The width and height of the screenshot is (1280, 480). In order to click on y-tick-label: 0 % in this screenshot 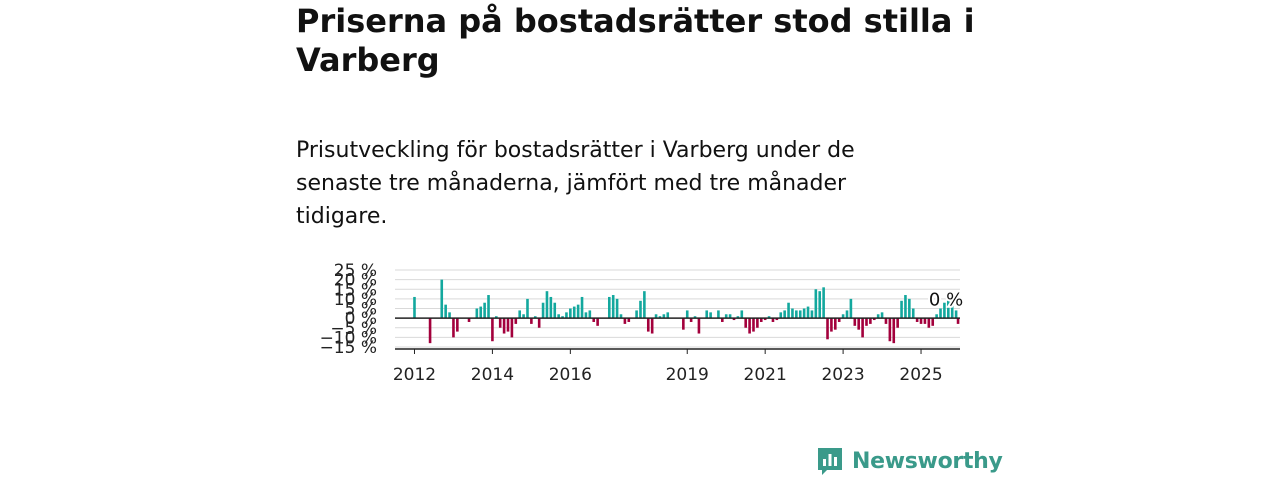, I will do `click(361, 319)`.